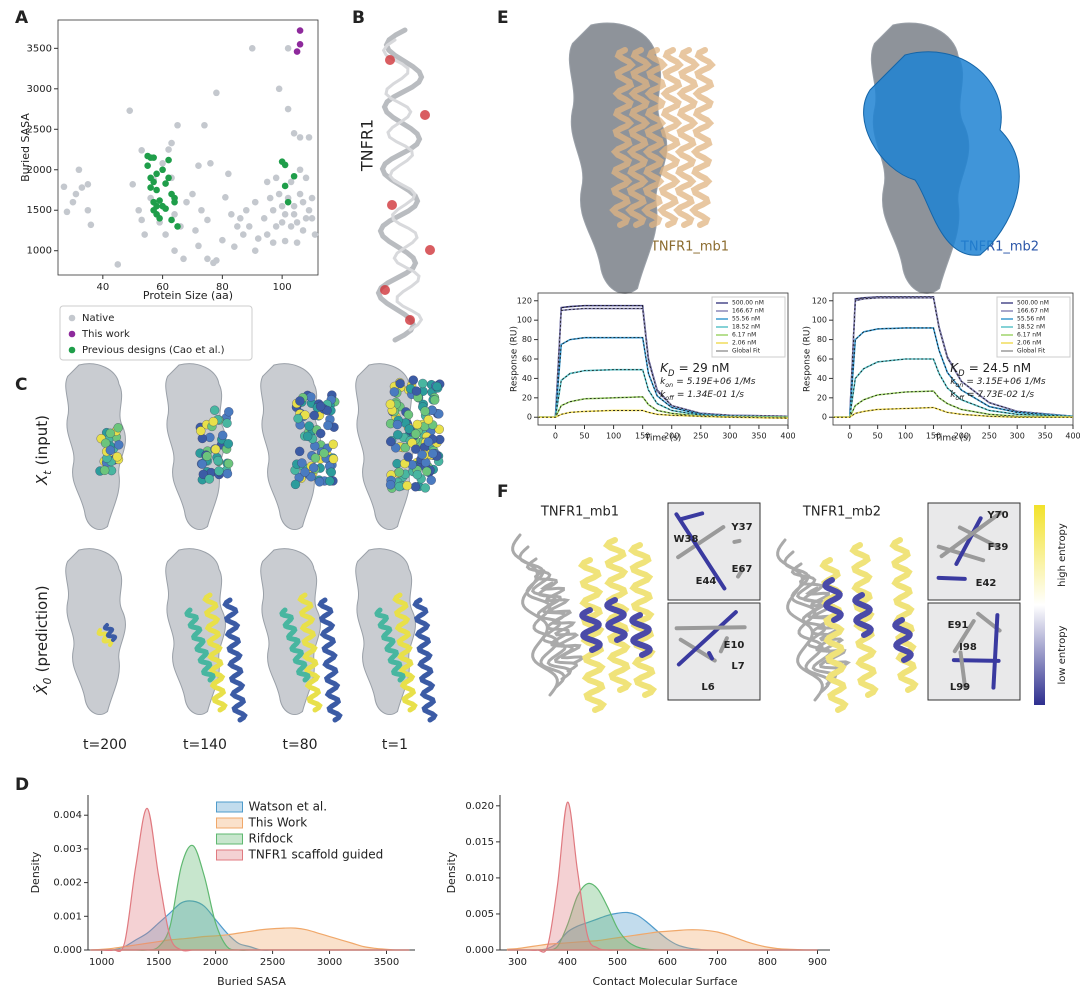 The height and width of the screenshot is (994, 1080). I want to click on legend-marker, so click(72, 318).